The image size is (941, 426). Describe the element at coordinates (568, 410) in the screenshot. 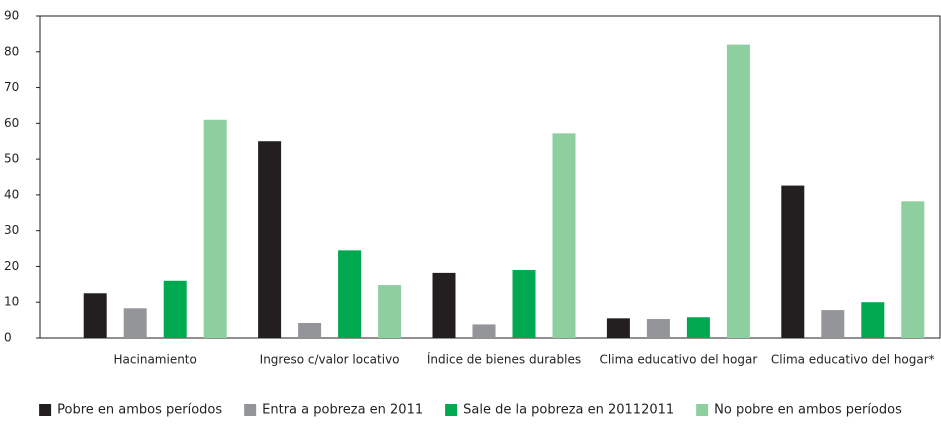

I see `legend-label: Sale de la pobreza en 20112011` at that location.